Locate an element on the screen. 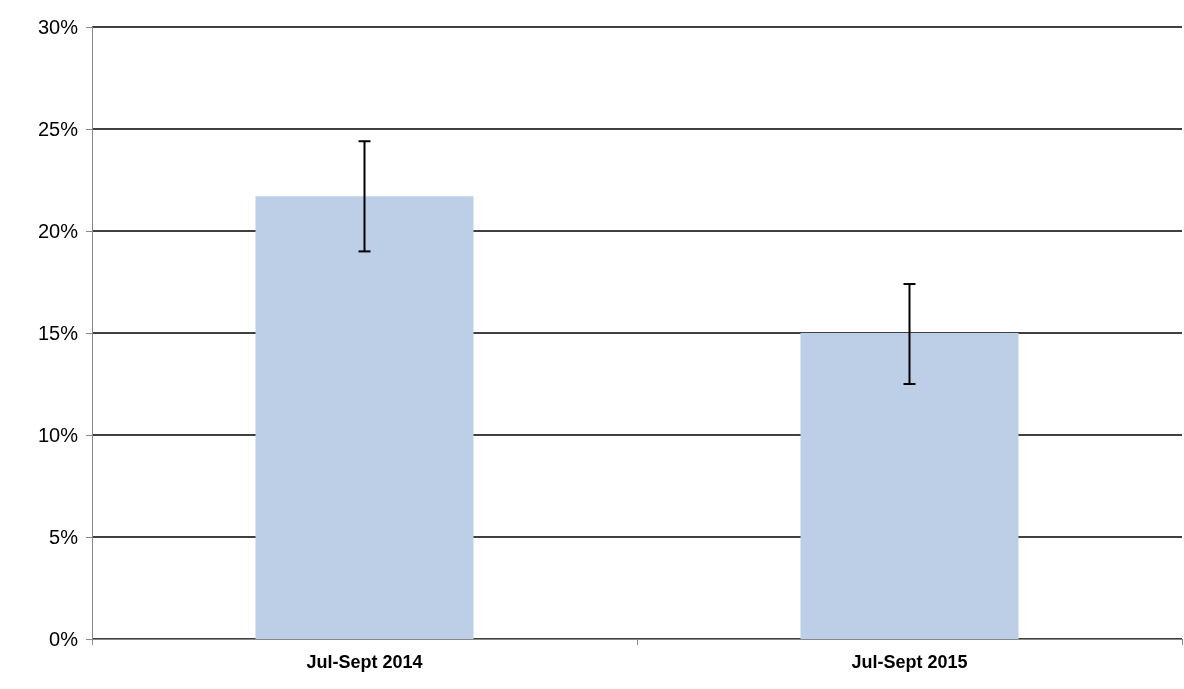 Image resolution: width=1184 pixels, height=689 pixels. y-tick-label: 10% is located at coordinates (58, 435).